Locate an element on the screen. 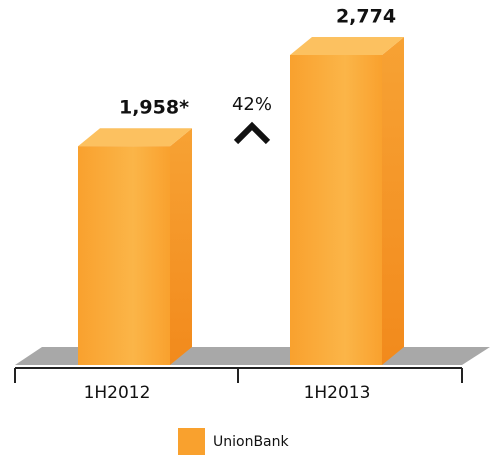 Image resolution: width=491 pixels, height=455 pixels. value-label: 1,958* is located at coordinates (154, 108).